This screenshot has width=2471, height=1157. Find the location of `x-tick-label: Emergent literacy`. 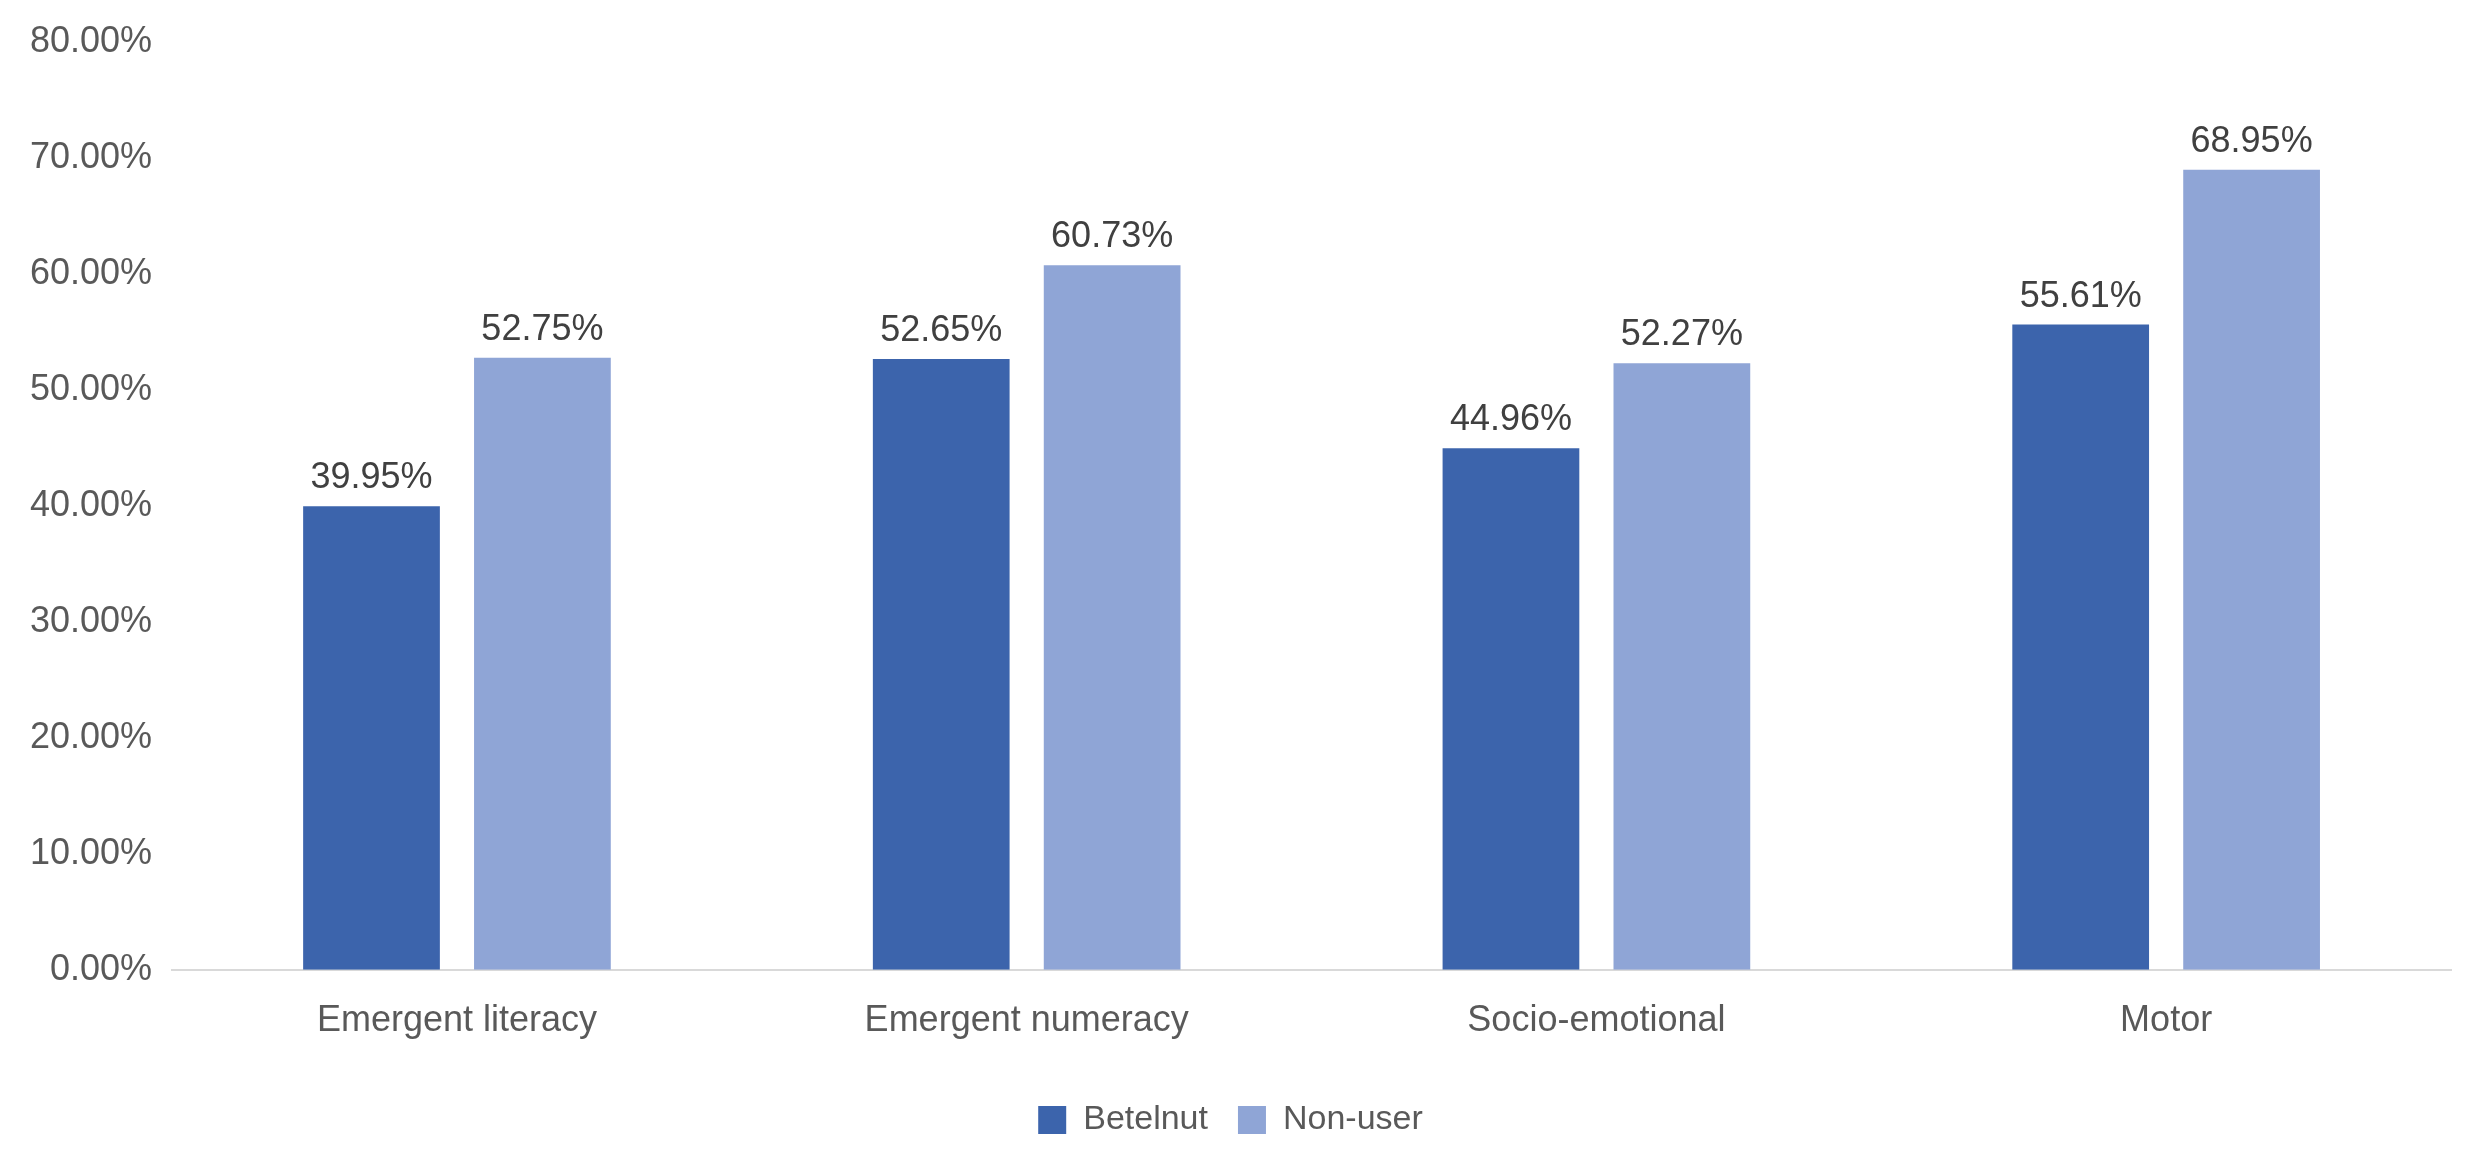

x-tick-label: Emergent literacy is located at coordinates (457, 1019).